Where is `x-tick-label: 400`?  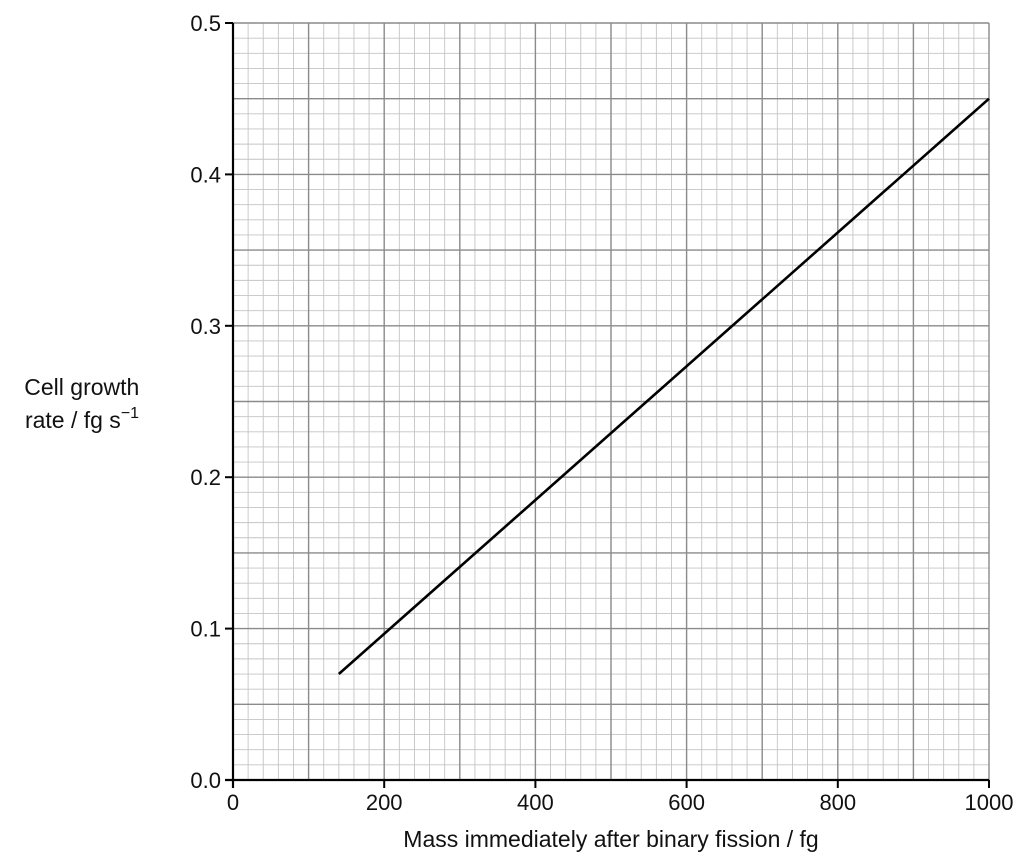 x-tick-label: 400 is located at coordinates (535, 802).